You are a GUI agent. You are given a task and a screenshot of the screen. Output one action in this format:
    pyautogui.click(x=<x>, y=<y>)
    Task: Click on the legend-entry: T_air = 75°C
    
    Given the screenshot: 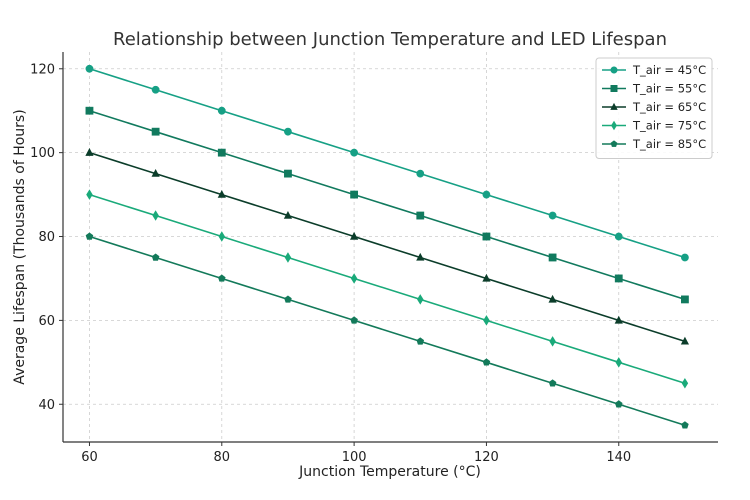 What is the action you would take?
    pyautogui.click(x=654, y=126)
    